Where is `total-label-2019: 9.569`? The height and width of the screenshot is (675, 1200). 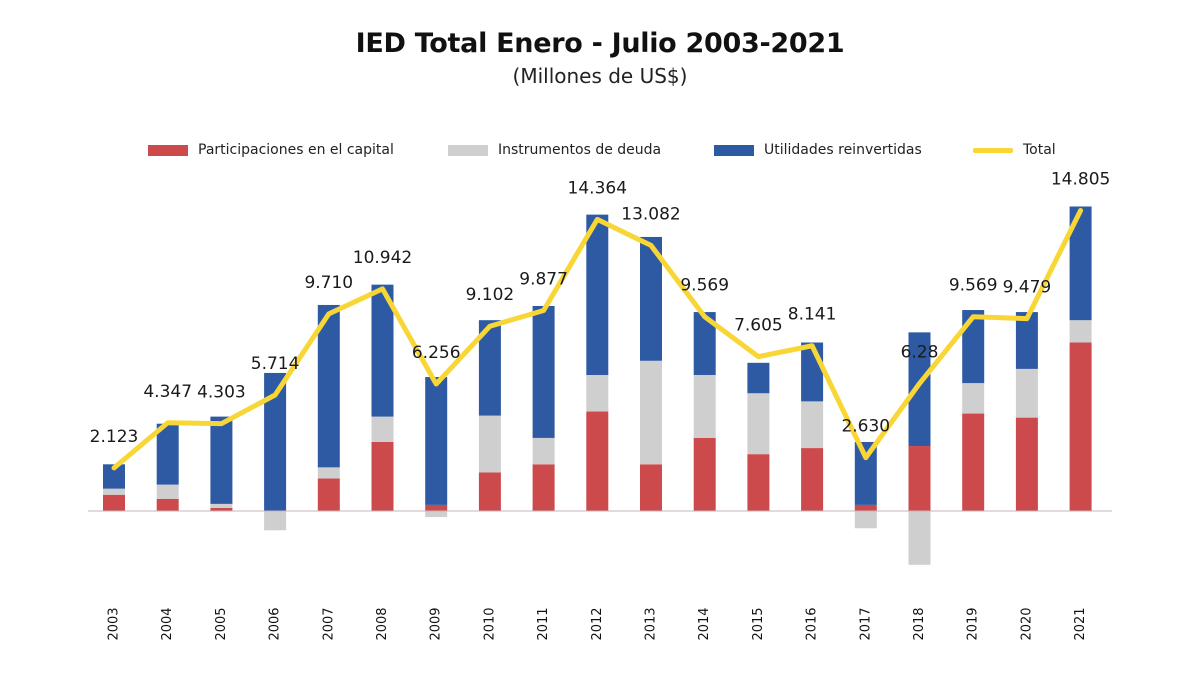
total-label-2019: 9.569 is located at coordinates (973, 286).